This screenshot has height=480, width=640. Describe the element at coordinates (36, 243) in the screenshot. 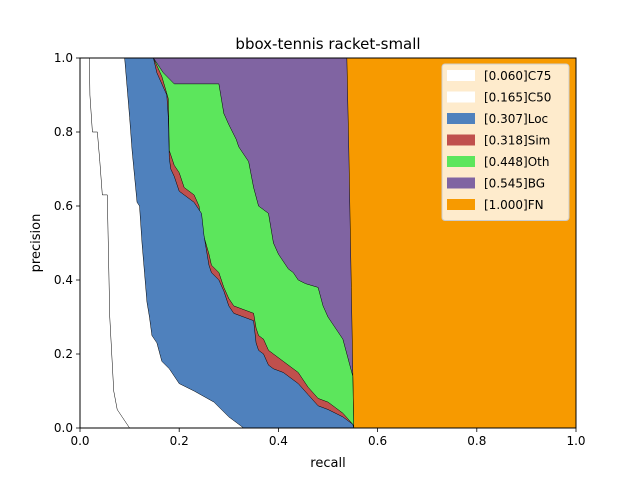

I see `y-axis-label: precision` at that location.